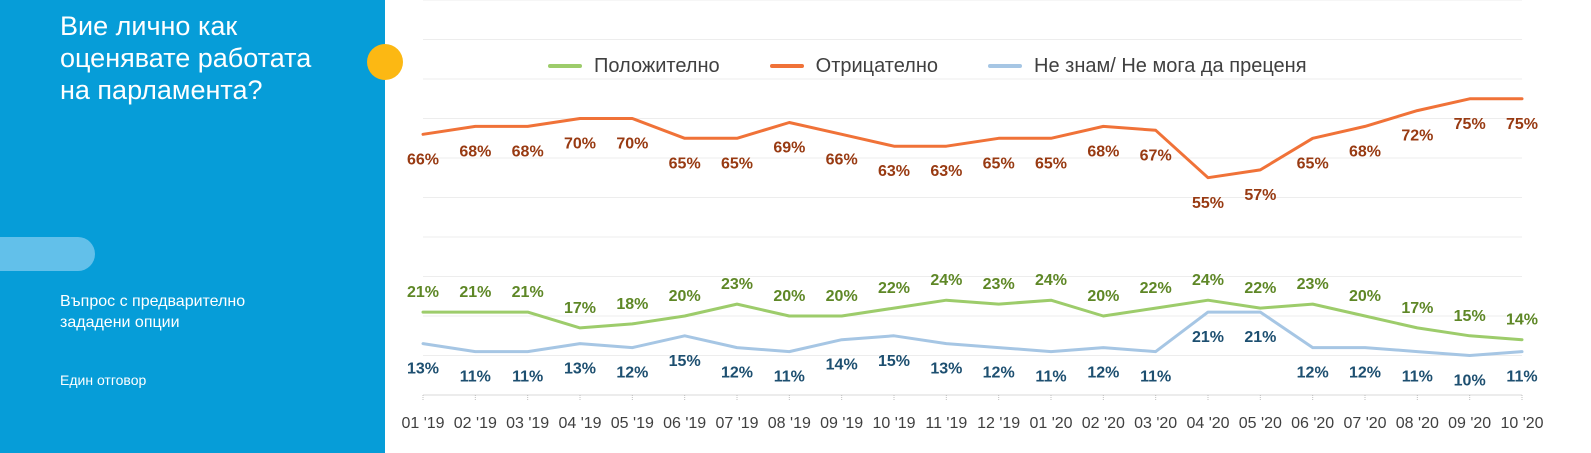  I want to click on x-tick-label: 08 '19, so click(789, 423).